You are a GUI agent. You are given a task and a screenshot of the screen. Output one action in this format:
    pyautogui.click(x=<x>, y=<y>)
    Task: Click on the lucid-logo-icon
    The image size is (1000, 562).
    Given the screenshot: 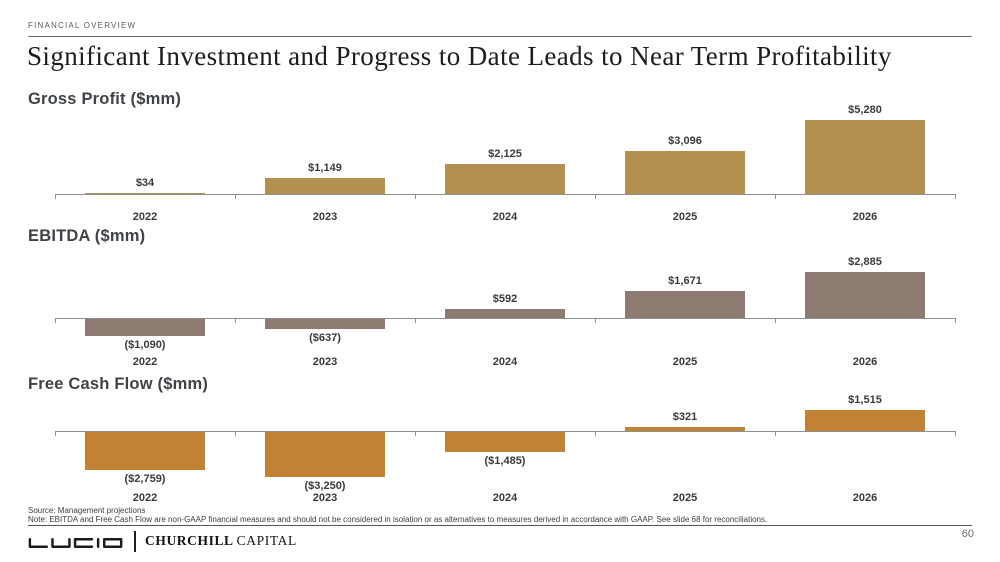 What is the action you would take?
    pyautogui.click(x=75, y=542)
    